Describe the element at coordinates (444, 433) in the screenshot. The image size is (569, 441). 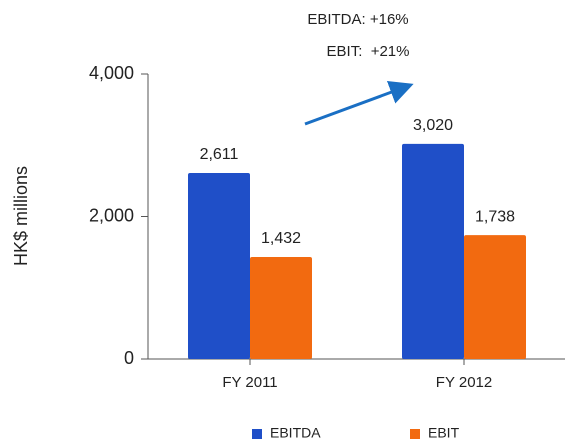
I see `legend-label: EBIT` at that location.